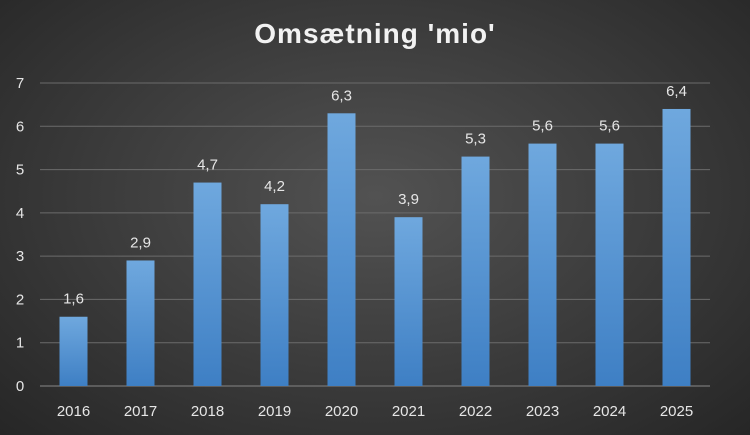 The width and height of the screenshot is (750, 435). I want to click on x-tick-label: 2023, so click(542, 411).